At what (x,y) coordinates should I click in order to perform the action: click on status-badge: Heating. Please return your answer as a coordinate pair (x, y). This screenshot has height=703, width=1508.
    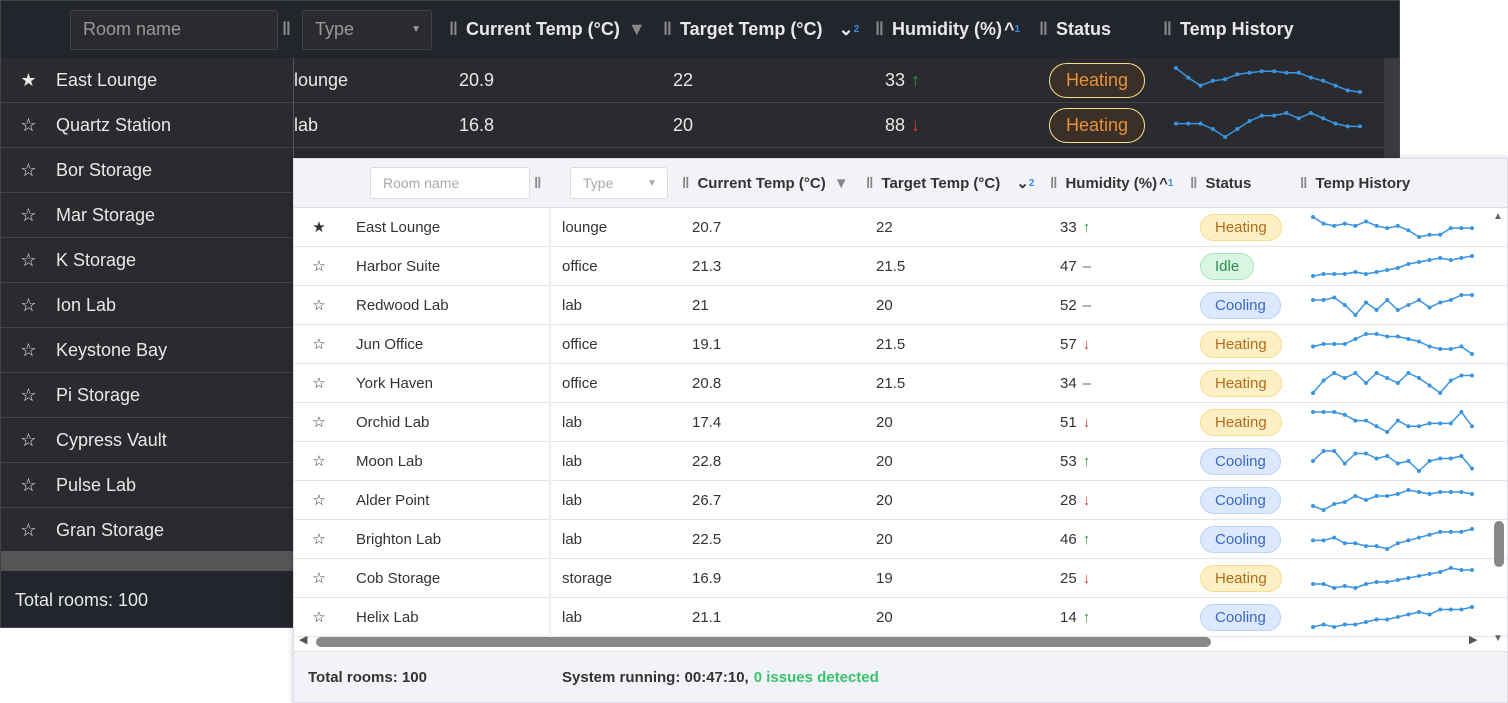
    Looking at the image, I should click on (1241, 383).